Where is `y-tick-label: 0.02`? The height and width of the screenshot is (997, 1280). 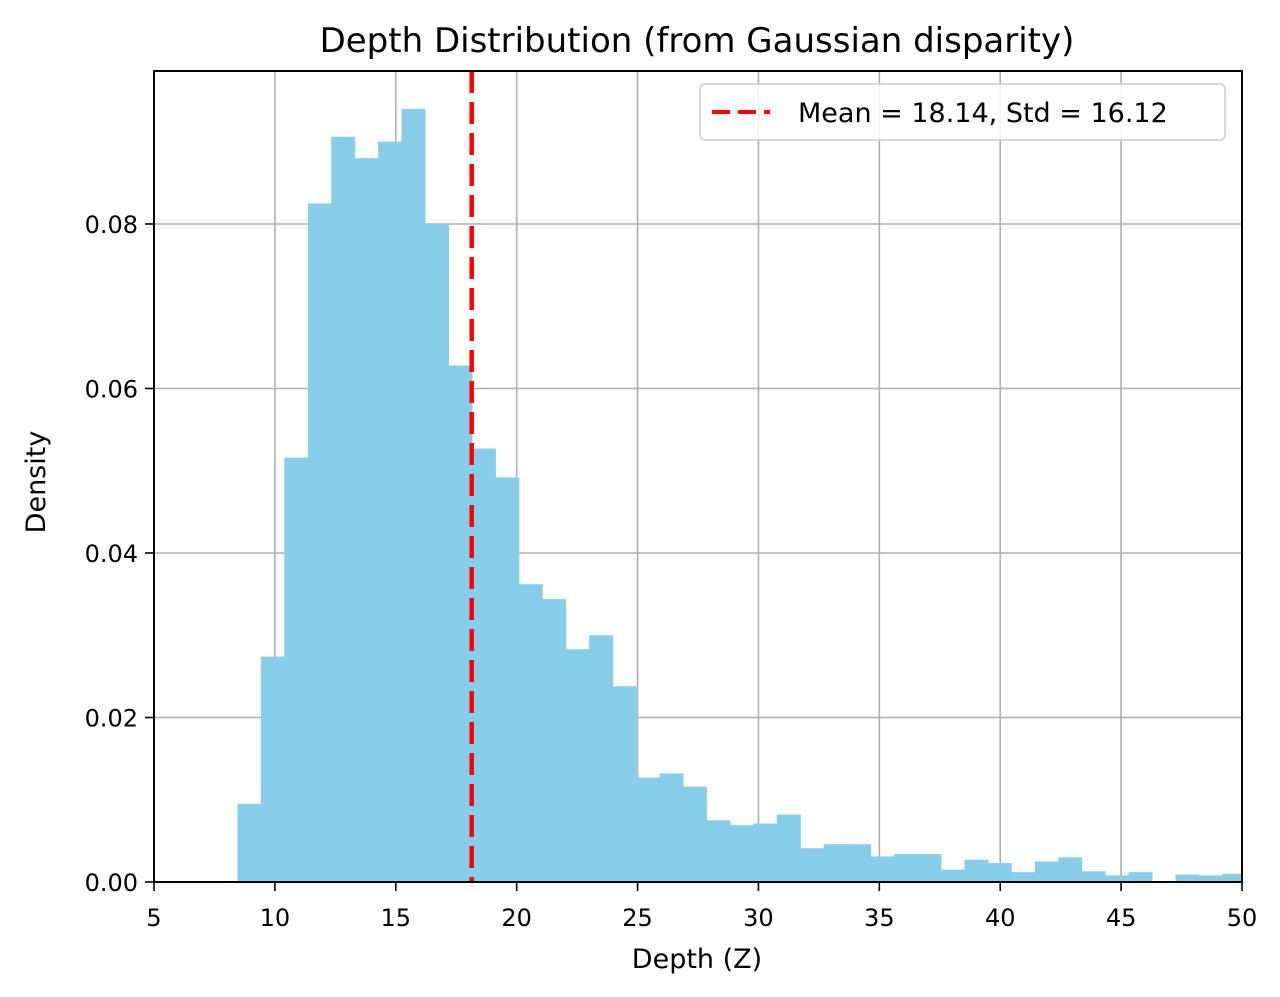
y-tick-label: 0.02 is located at coordinates (111, 718).